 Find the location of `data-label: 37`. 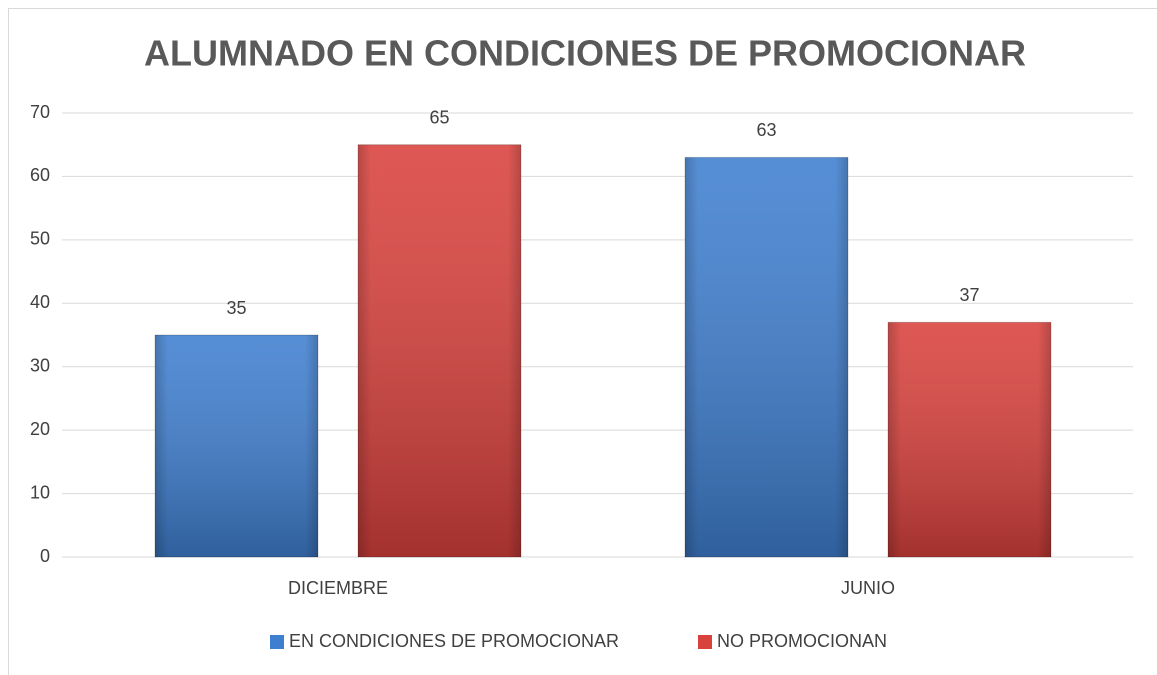

data-label: 37 is located at coordinates (969, 295).